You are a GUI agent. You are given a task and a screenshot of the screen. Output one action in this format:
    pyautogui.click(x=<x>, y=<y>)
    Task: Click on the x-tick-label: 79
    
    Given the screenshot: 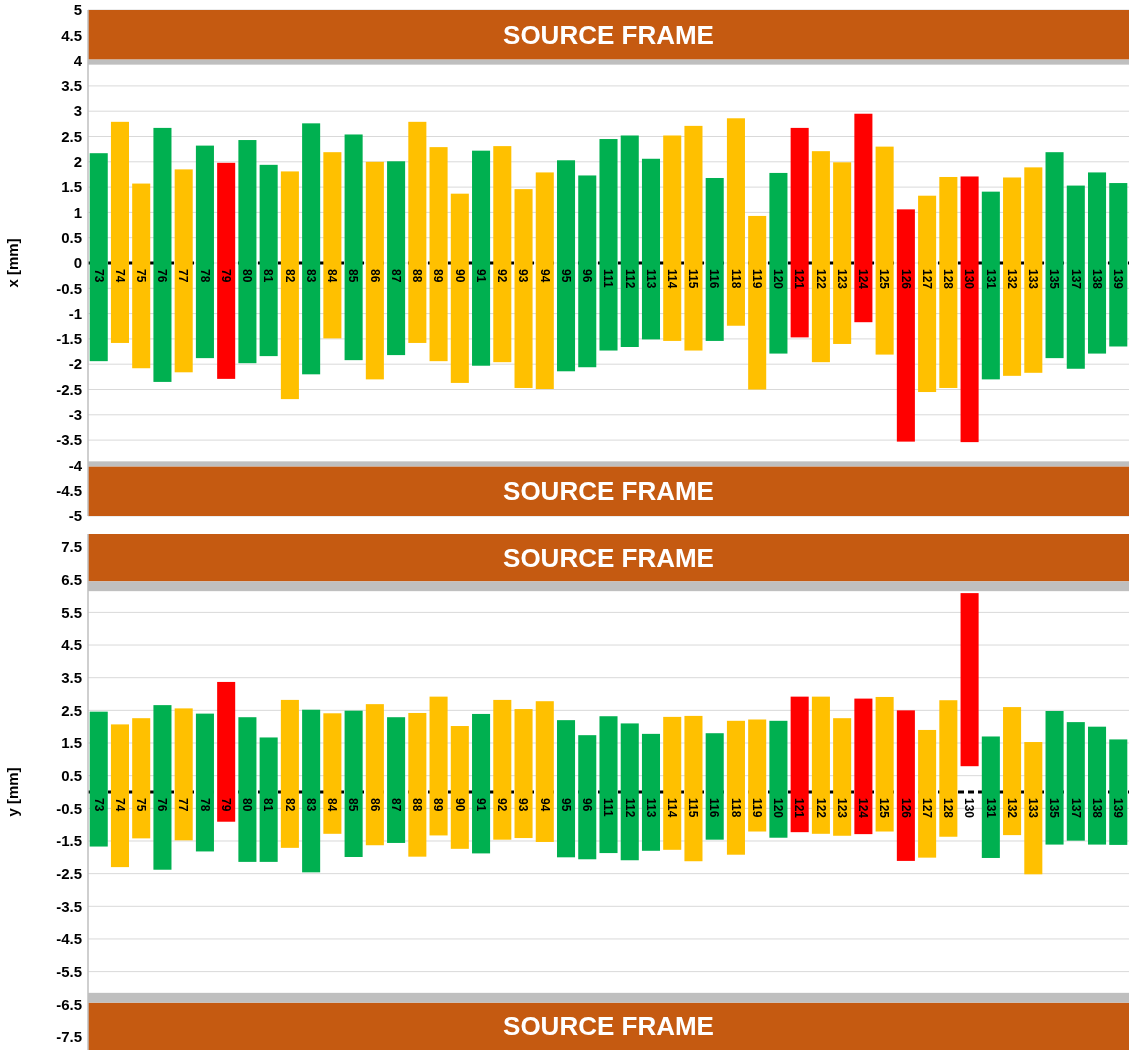 What is the action you would take?
    pyautogui.click(x=225, y=805)
    